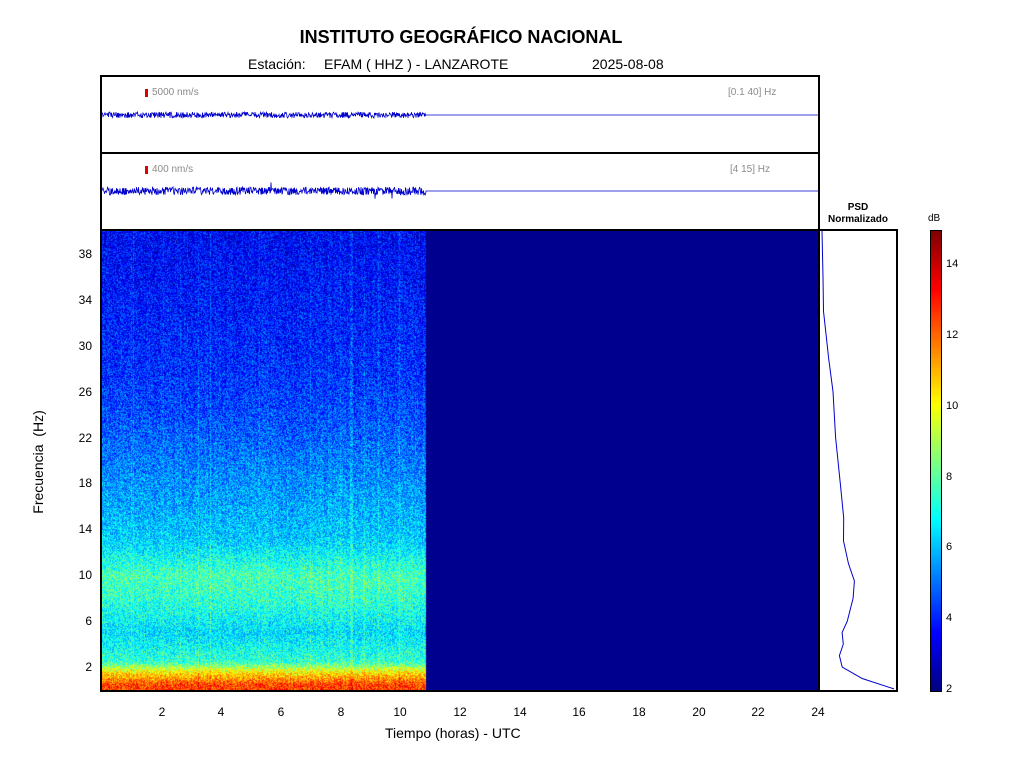 The height and width of the screenshot is (768, 1024). I want to click on waveform-panel-filtered, so click(460, 191).